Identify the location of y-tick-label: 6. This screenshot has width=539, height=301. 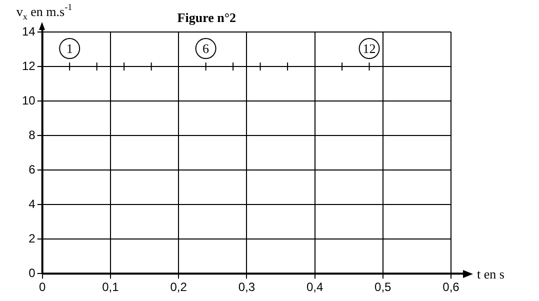
(32, 169).